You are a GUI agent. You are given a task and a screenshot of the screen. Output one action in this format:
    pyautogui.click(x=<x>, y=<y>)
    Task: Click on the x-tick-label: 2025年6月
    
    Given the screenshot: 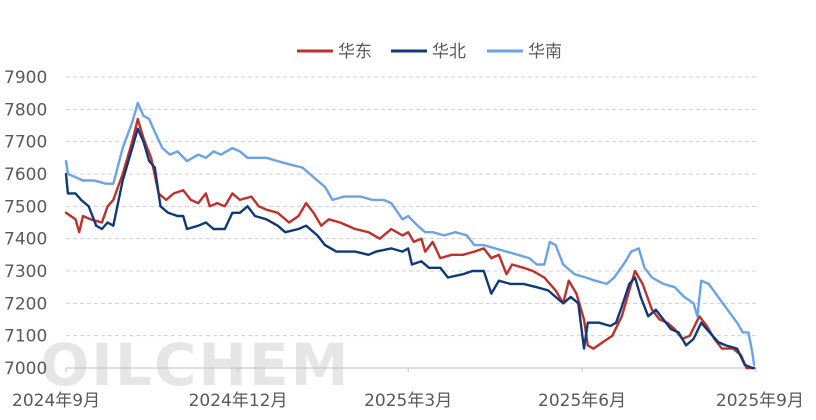 What is the action you would take?
    pyautogui.click(x=582, y=401)
    